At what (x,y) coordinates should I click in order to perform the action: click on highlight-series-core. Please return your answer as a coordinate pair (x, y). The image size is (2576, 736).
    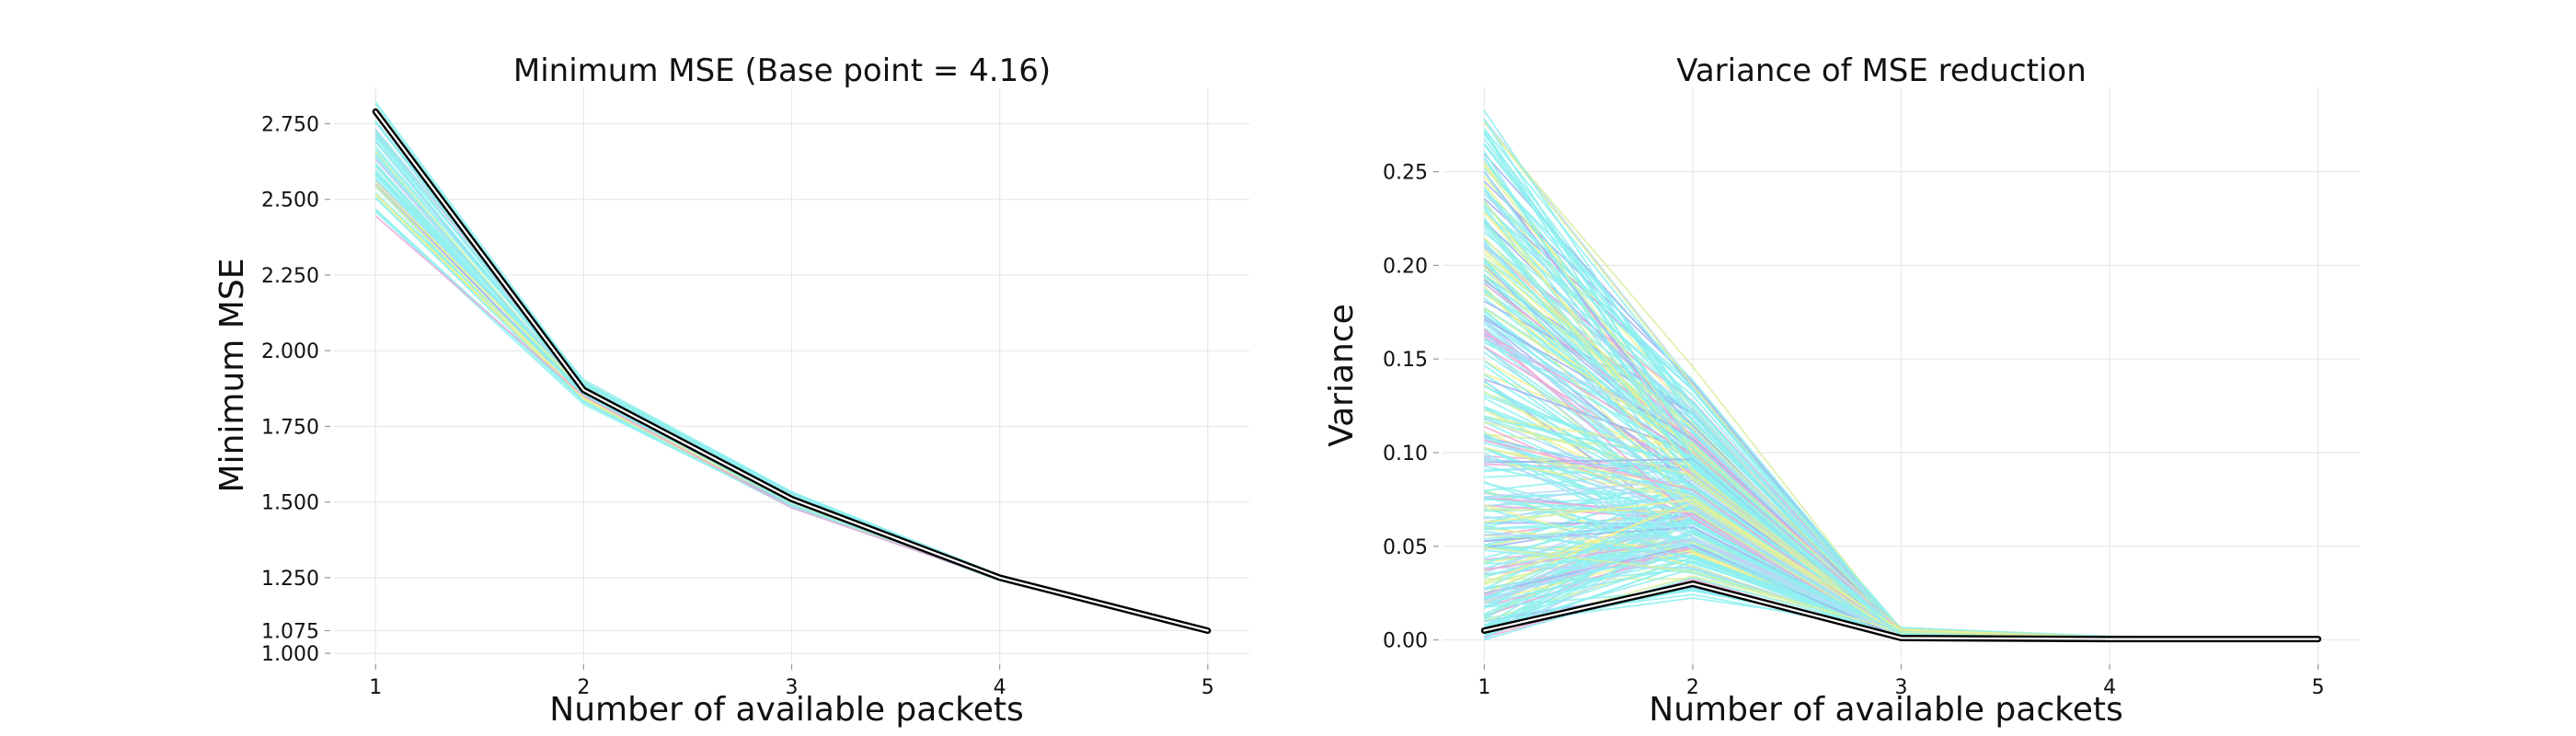
    Looking at the image, I should click on (1901, 611).